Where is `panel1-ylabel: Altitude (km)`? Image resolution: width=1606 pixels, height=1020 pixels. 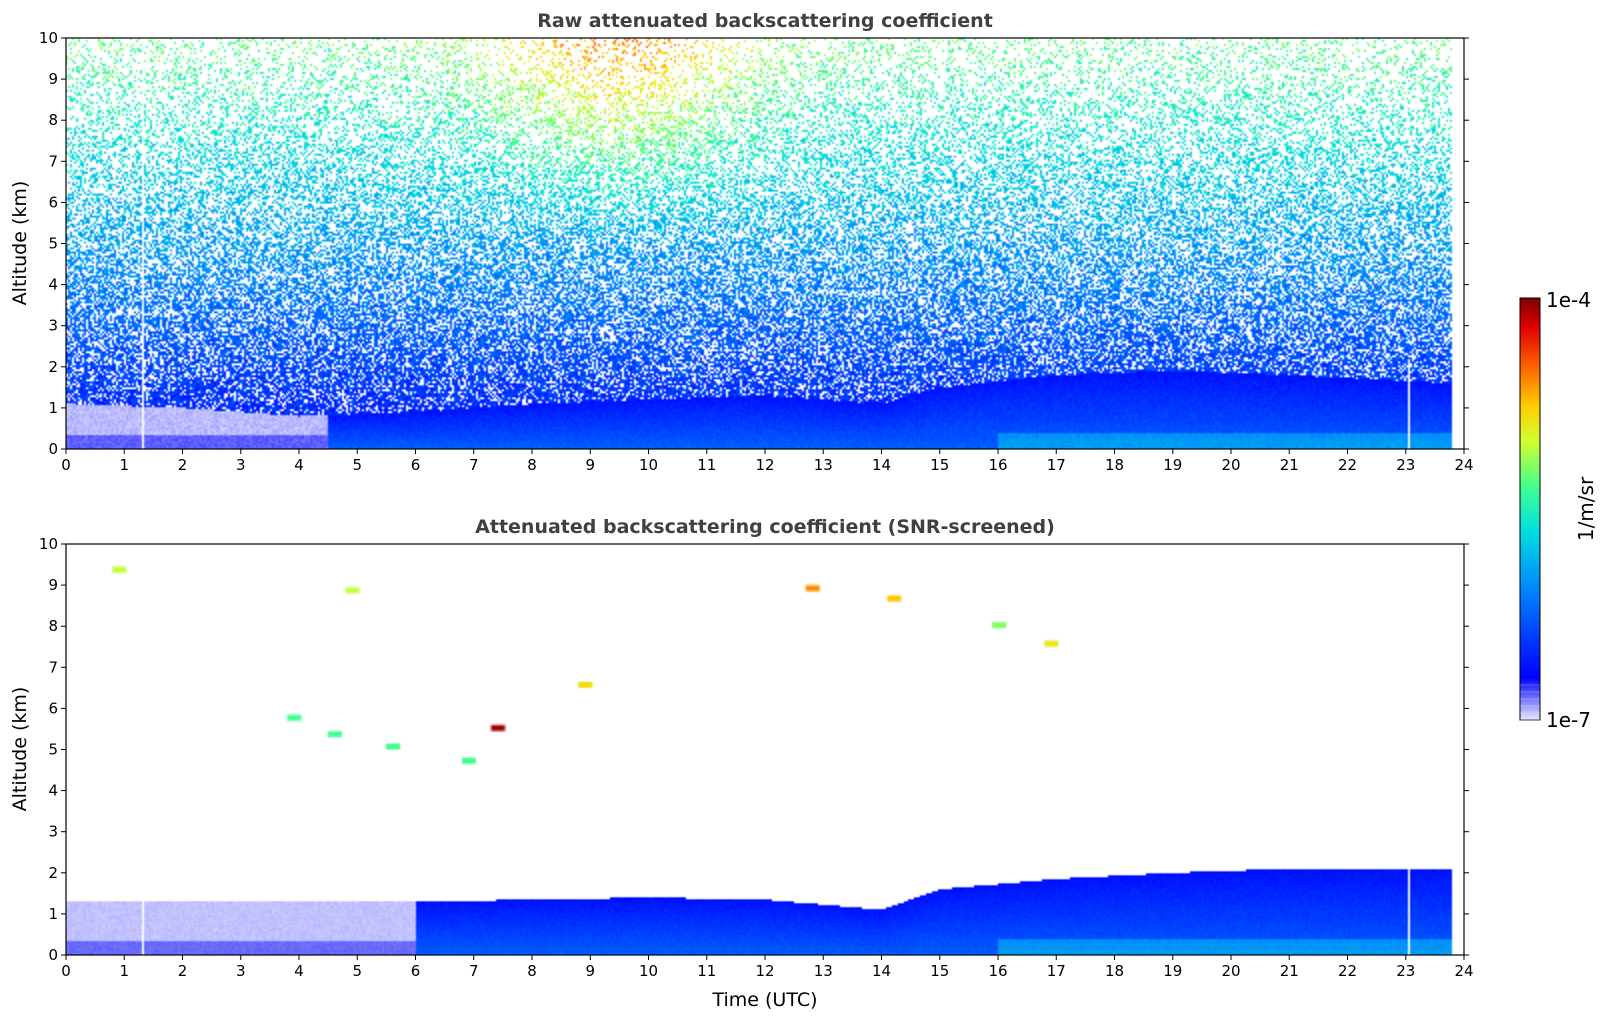 panel1-ylabel: Altitude (km) is located at coordinates (20, 243).